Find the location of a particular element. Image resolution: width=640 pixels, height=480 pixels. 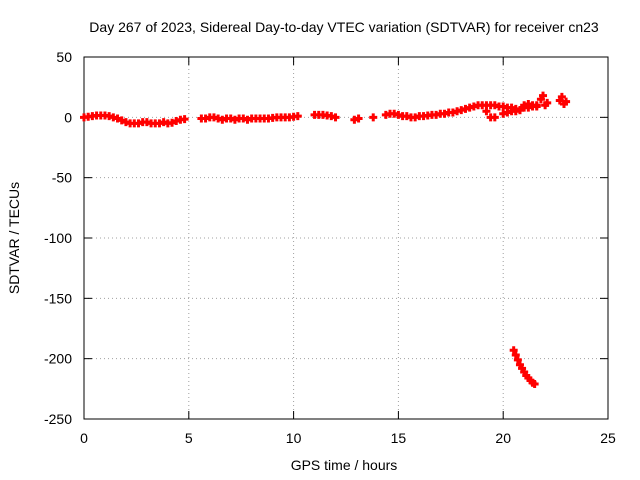

y-tick-label: -100 is located at coordinates (58, 238).